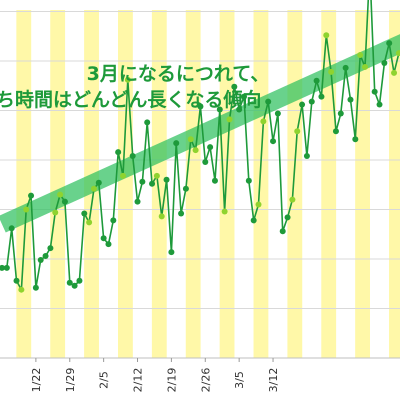  I want to click on x-tick-label: 3/12, so click(273, 380).